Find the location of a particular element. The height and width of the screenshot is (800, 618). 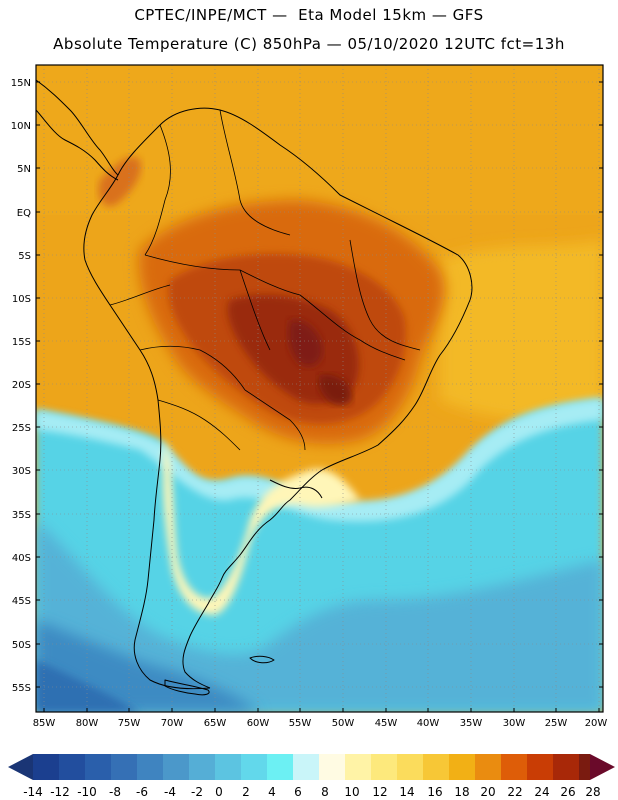

colorbar-label: 6 is located at coordinates (298, 792).